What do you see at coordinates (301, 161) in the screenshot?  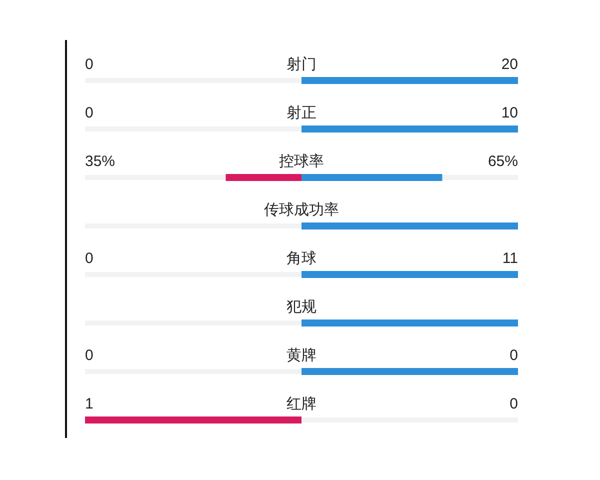 I see `y-tick-label: 控球率` at bounding box center [301, 161].